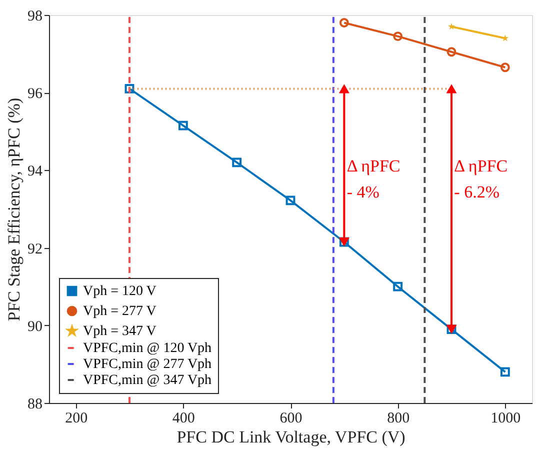 The width and height of the screenshot is (540, 450). I want to click on legend-label: Vph = 277 V, so click(119, 311).